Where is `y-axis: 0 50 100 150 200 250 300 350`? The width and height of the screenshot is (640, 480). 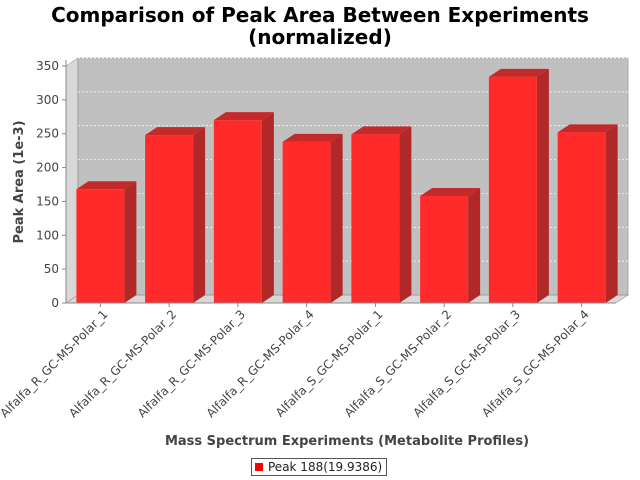
y-axis: 0 50 100 150 200 250 300 350 is located at coordinates (51, 184).